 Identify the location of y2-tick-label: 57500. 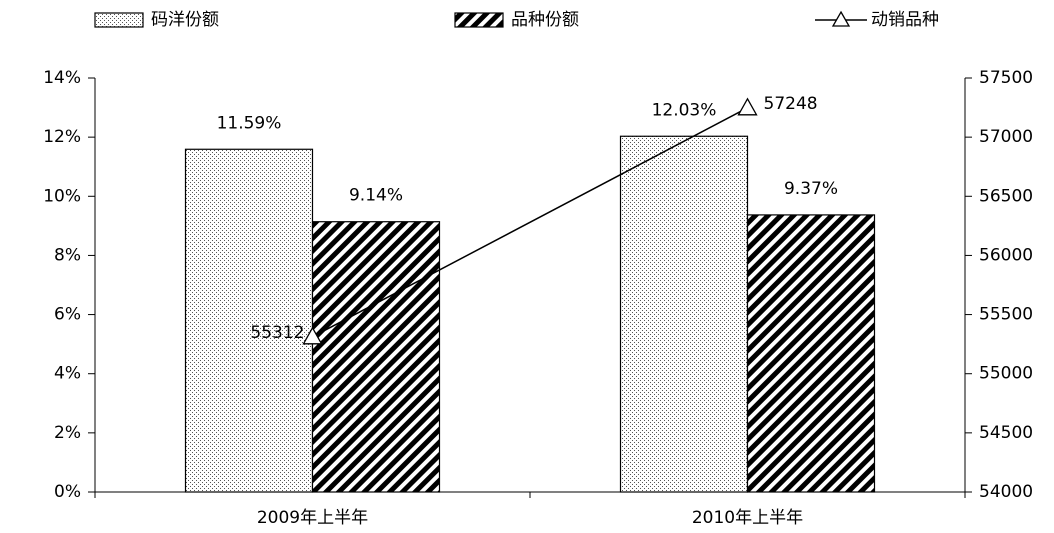
(1006, 78).